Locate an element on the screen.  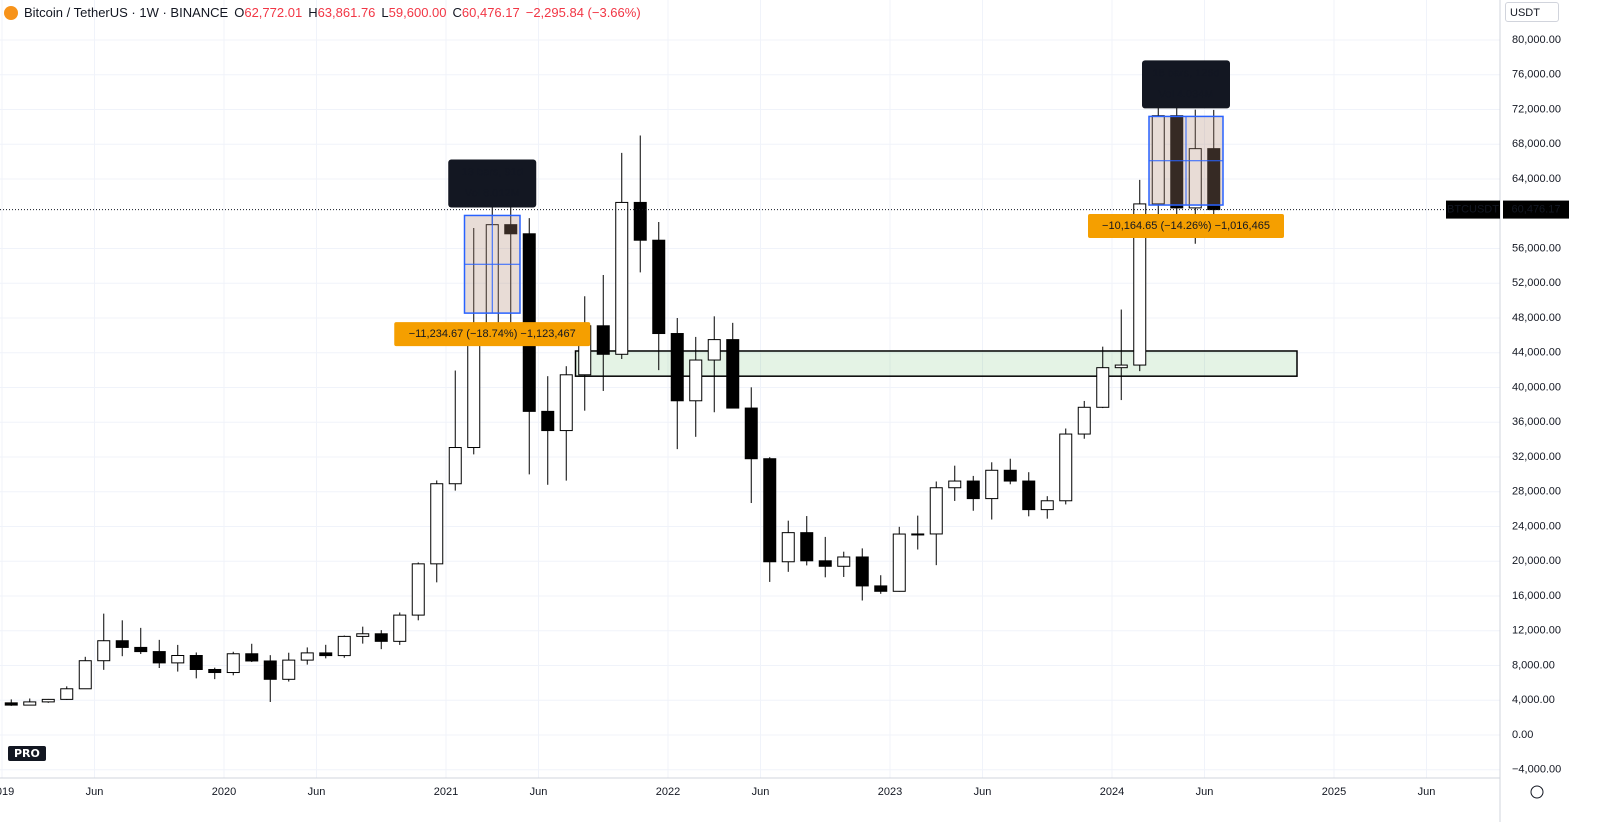
ohlc-label: H is located at coordinates (313, 12).